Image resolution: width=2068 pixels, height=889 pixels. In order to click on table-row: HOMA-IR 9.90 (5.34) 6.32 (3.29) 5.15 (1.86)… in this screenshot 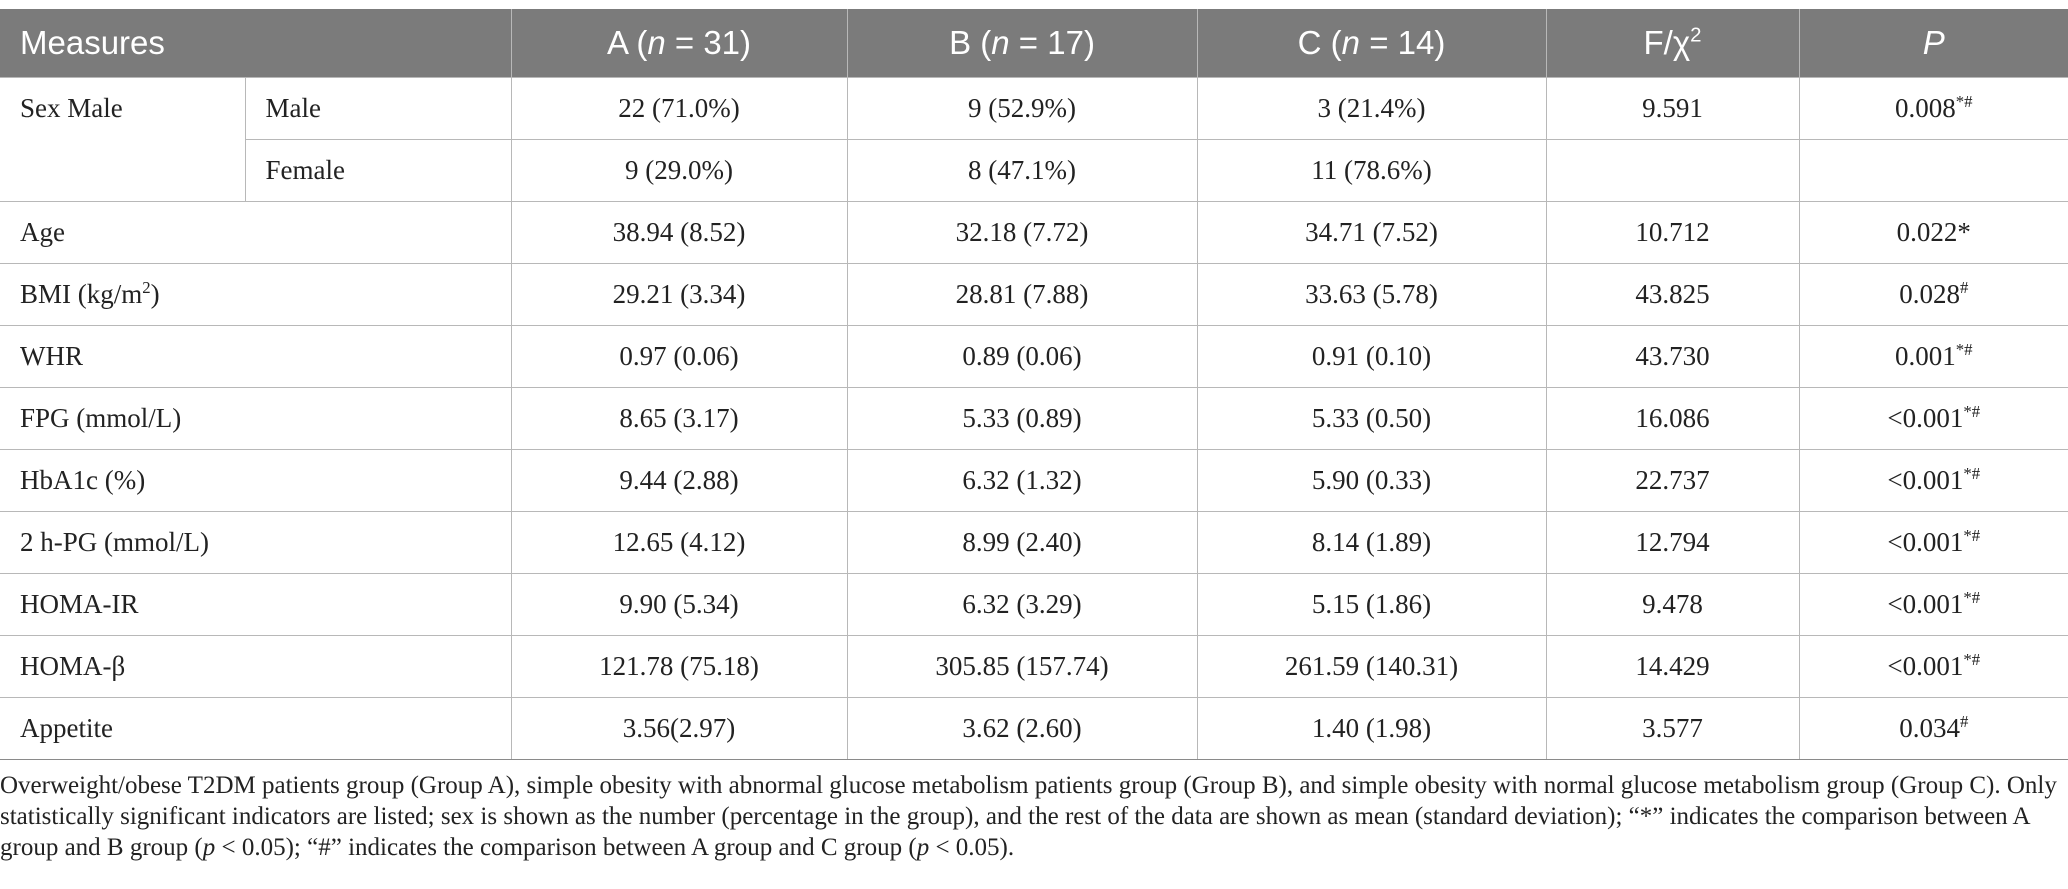, I will do `click(1034, 604)`.